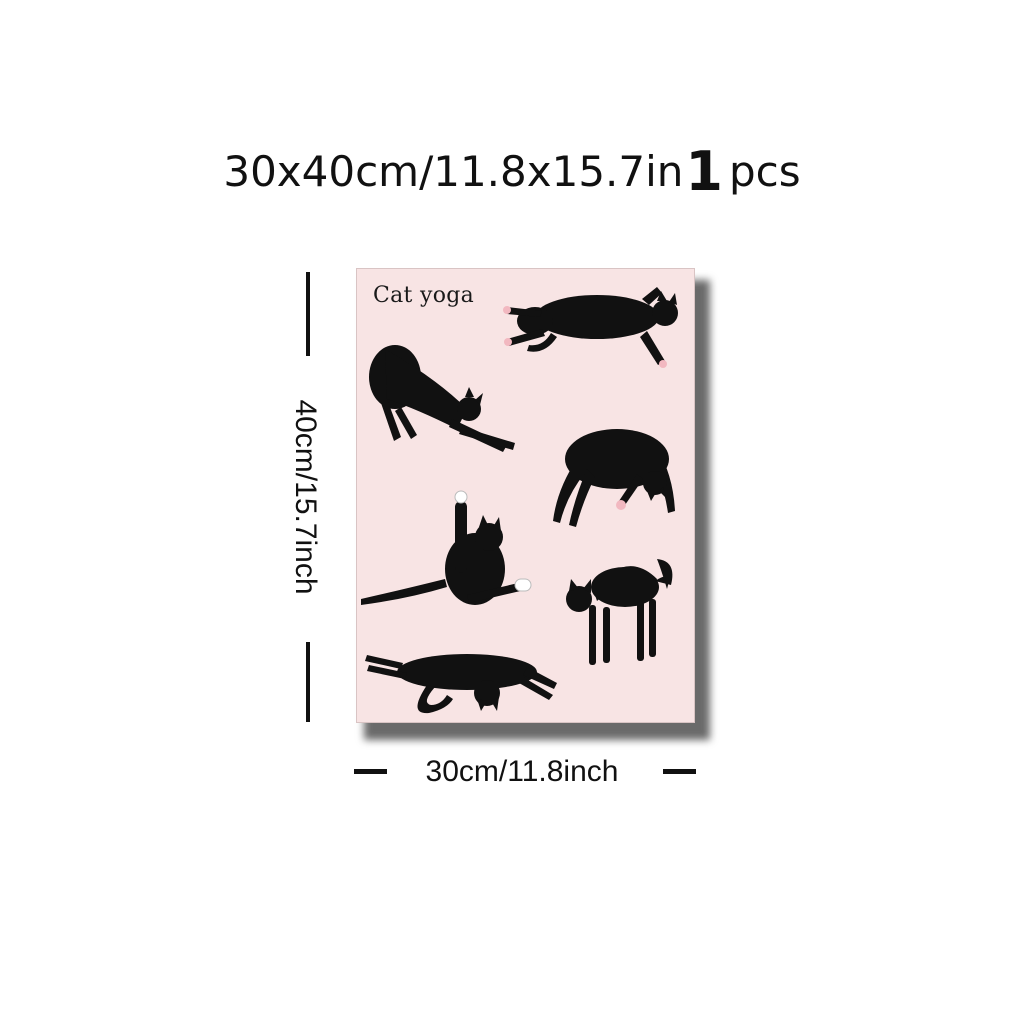 This screenshot has width=1024, height=1024. What do you see at coordinates (370, 771) in the screenshot?
I see `width-dimension-line-left` at bounding box center [370, 771].